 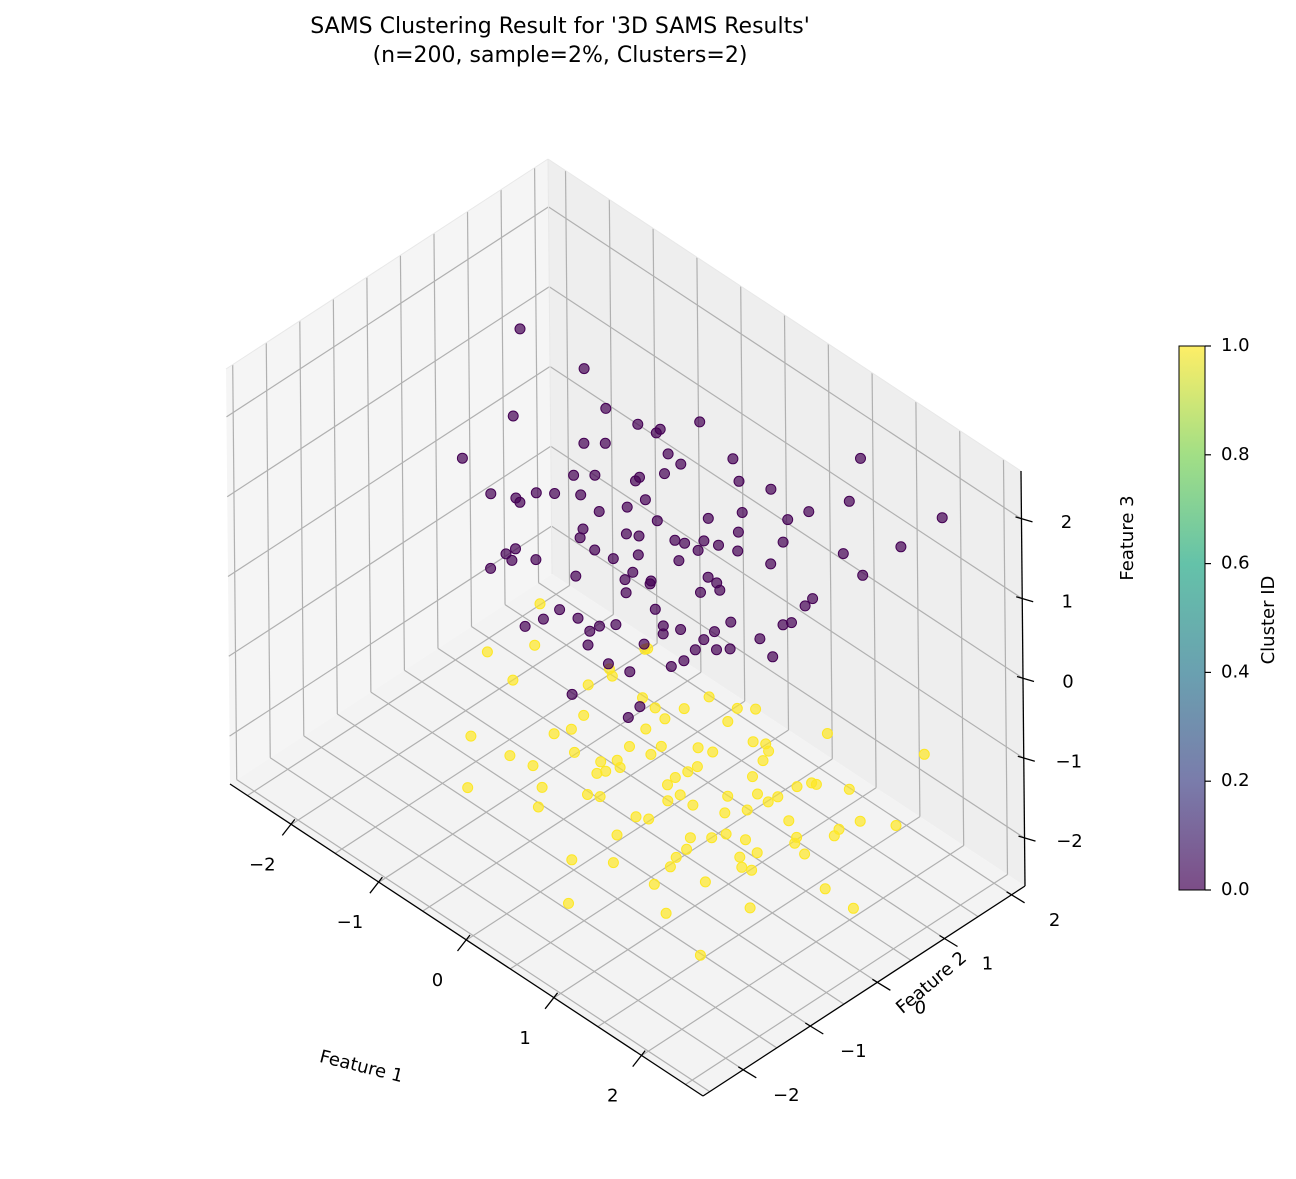 What do you see at coordinates (350, 922) in the screenshot?
I see `x-tick-label: −1` at bounding box center [350, 922].